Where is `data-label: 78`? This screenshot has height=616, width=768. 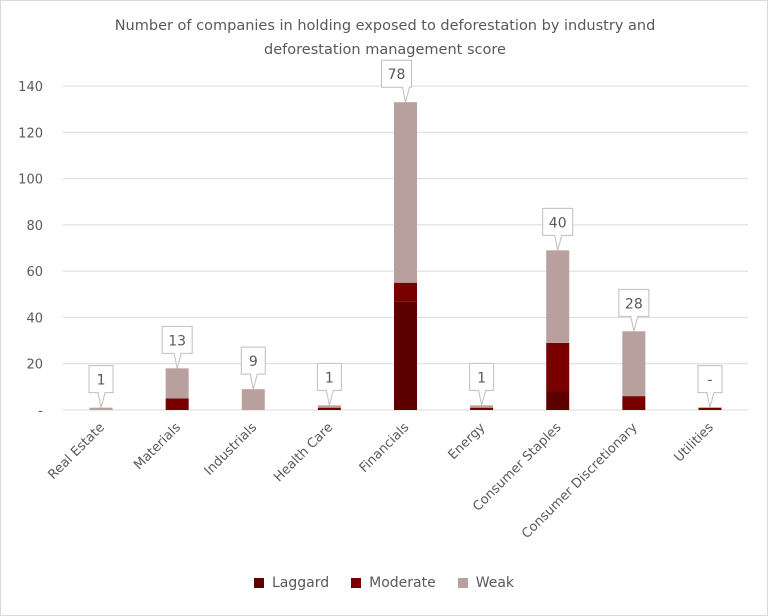
data-label: 78 is located at coordinates (397, 75).